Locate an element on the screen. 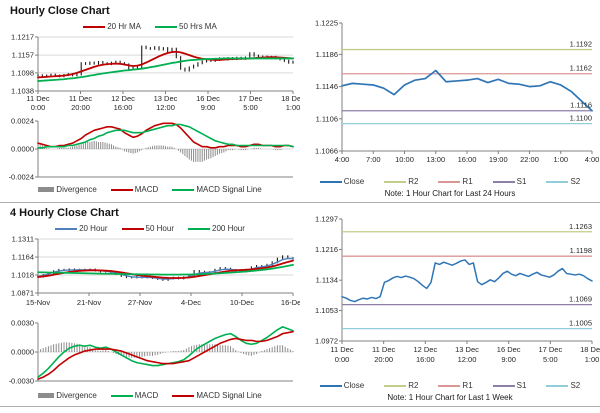  legend-label: 20 Hour is located at coordinates (93, 228).